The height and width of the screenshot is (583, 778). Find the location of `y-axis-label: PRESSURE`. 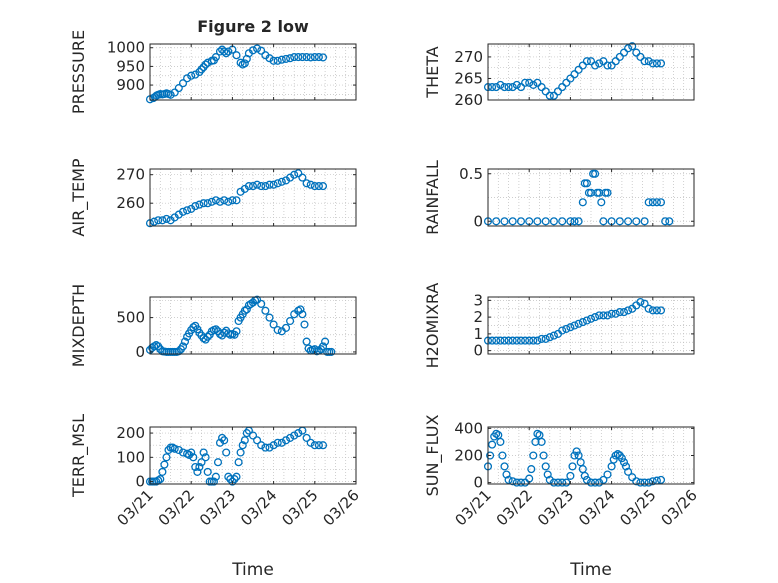

y-axis-label: PRESSURE is located at coordinates (78, 72).